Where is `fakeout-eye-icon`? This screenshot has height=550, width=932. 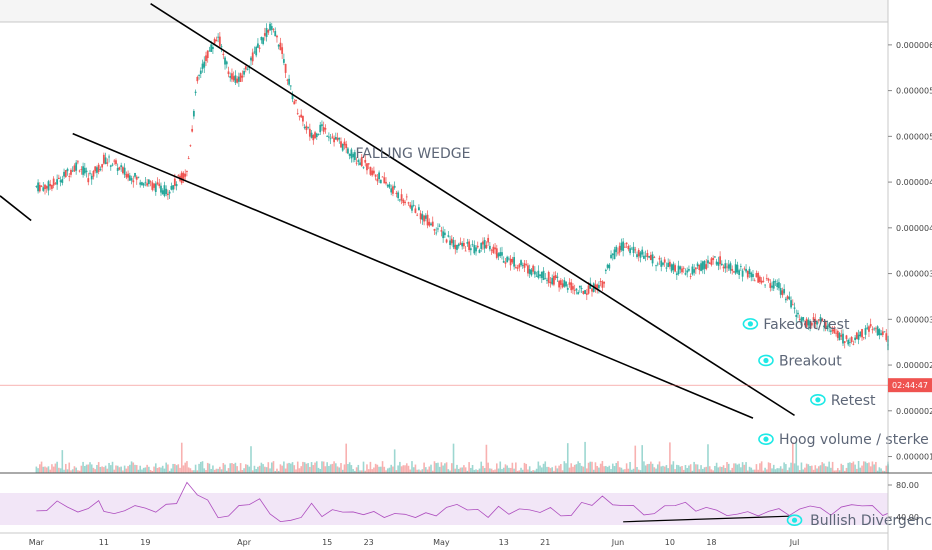
fakeout-eye-icon is located at coordinates (750, 324).